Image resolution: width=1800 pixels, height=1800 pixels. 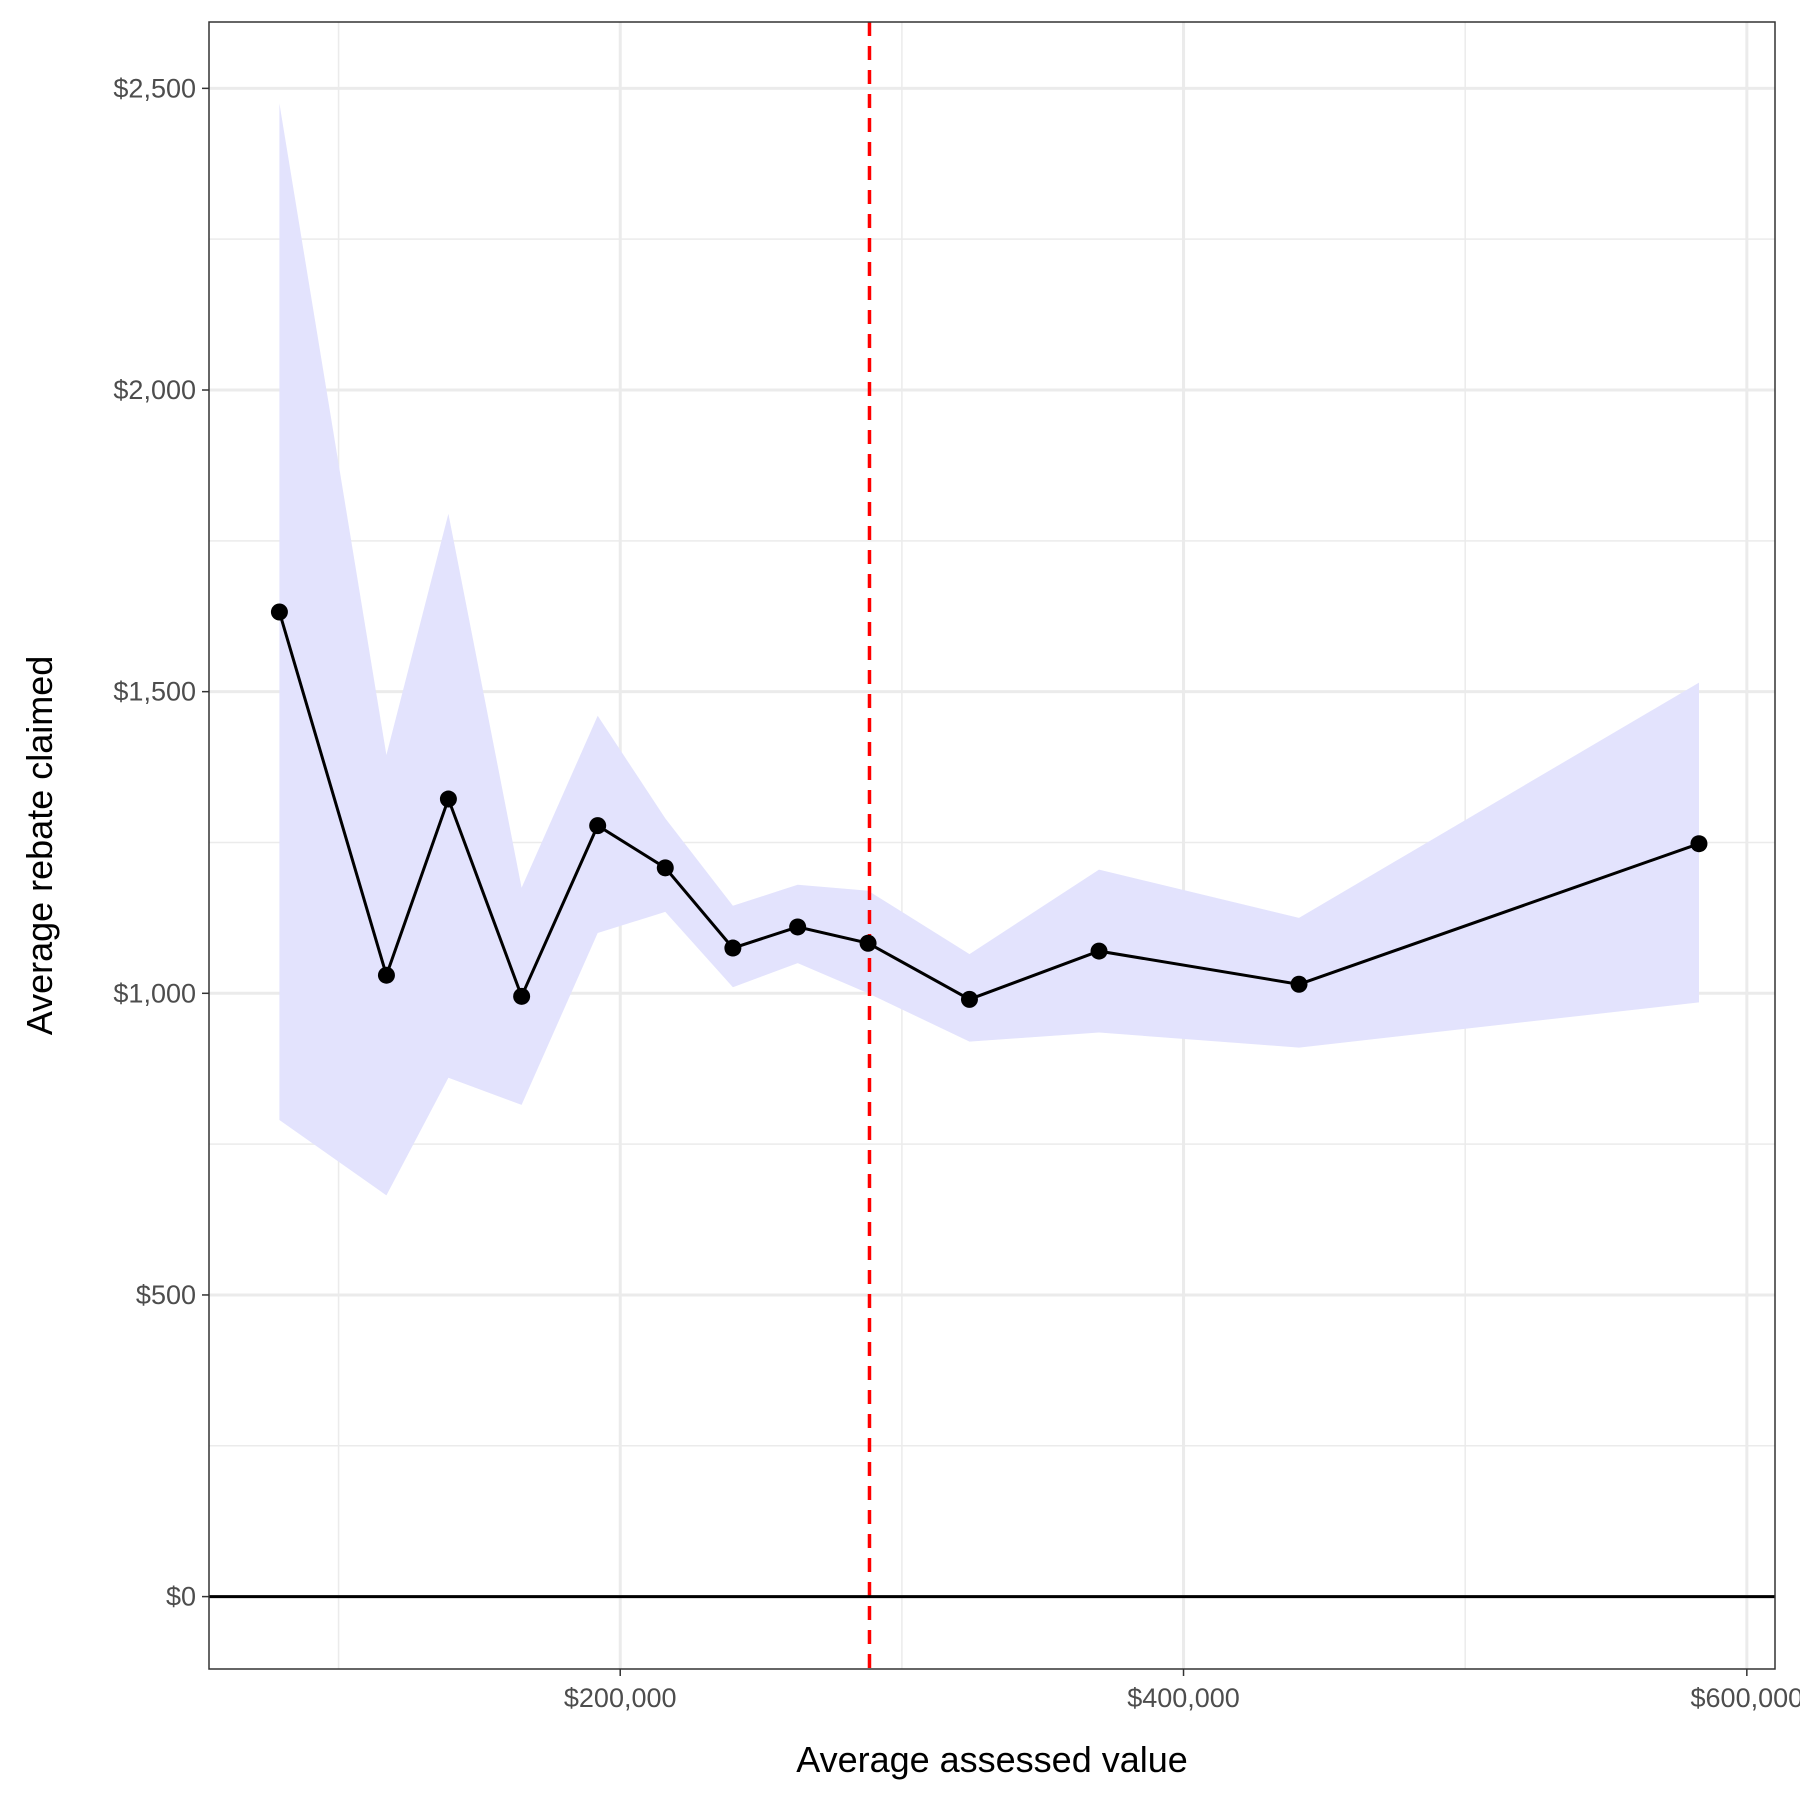 What do you see at coordinates (154, 993) in the screenshot?
I see `y-tick-label: $1,000` at bounding box center [154, 993].